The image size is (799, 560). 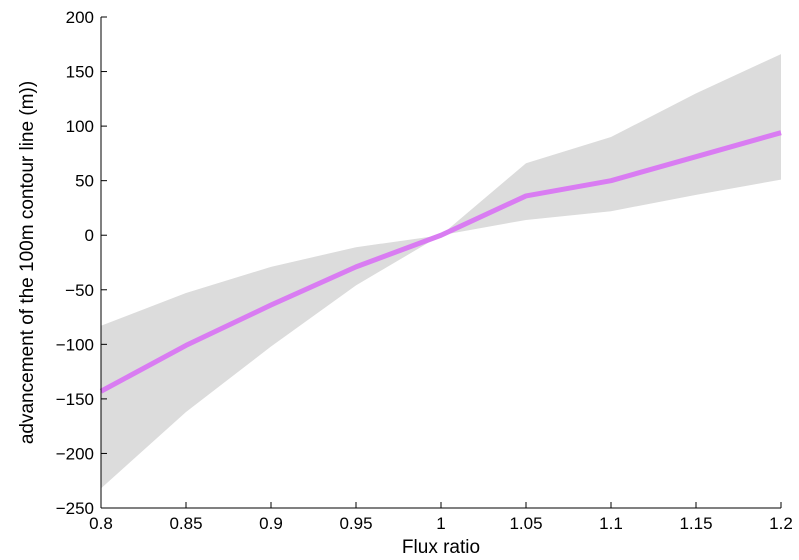 I want to click on y-tick-label: 100, so click(x=80, y=126).